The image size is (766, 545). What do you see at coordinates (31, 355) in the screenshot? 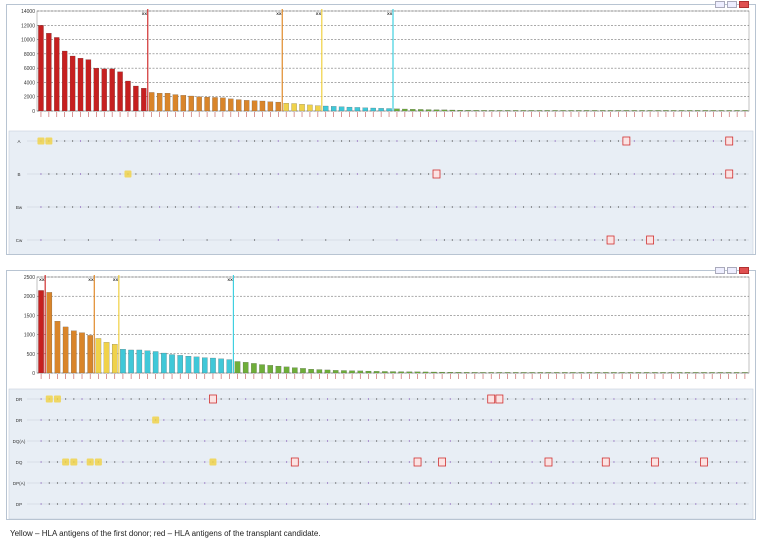
I see `y-tick-label: 500` at bounding box center [31, 355].